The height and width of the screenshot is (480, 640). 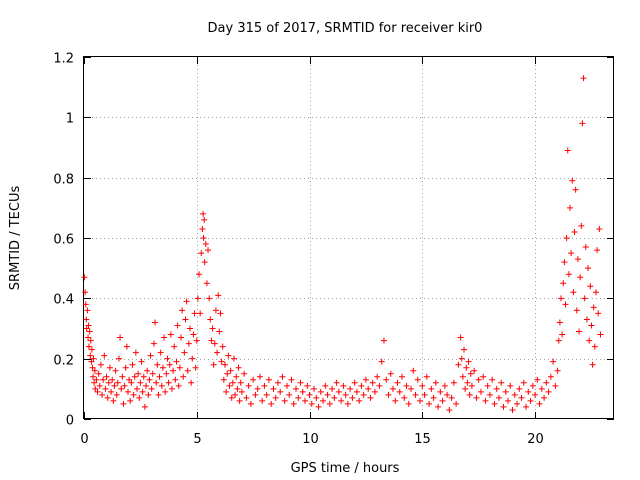 I want to click on x-tick-labels: 0 5 10 15 20, so click(x=311, y=439).